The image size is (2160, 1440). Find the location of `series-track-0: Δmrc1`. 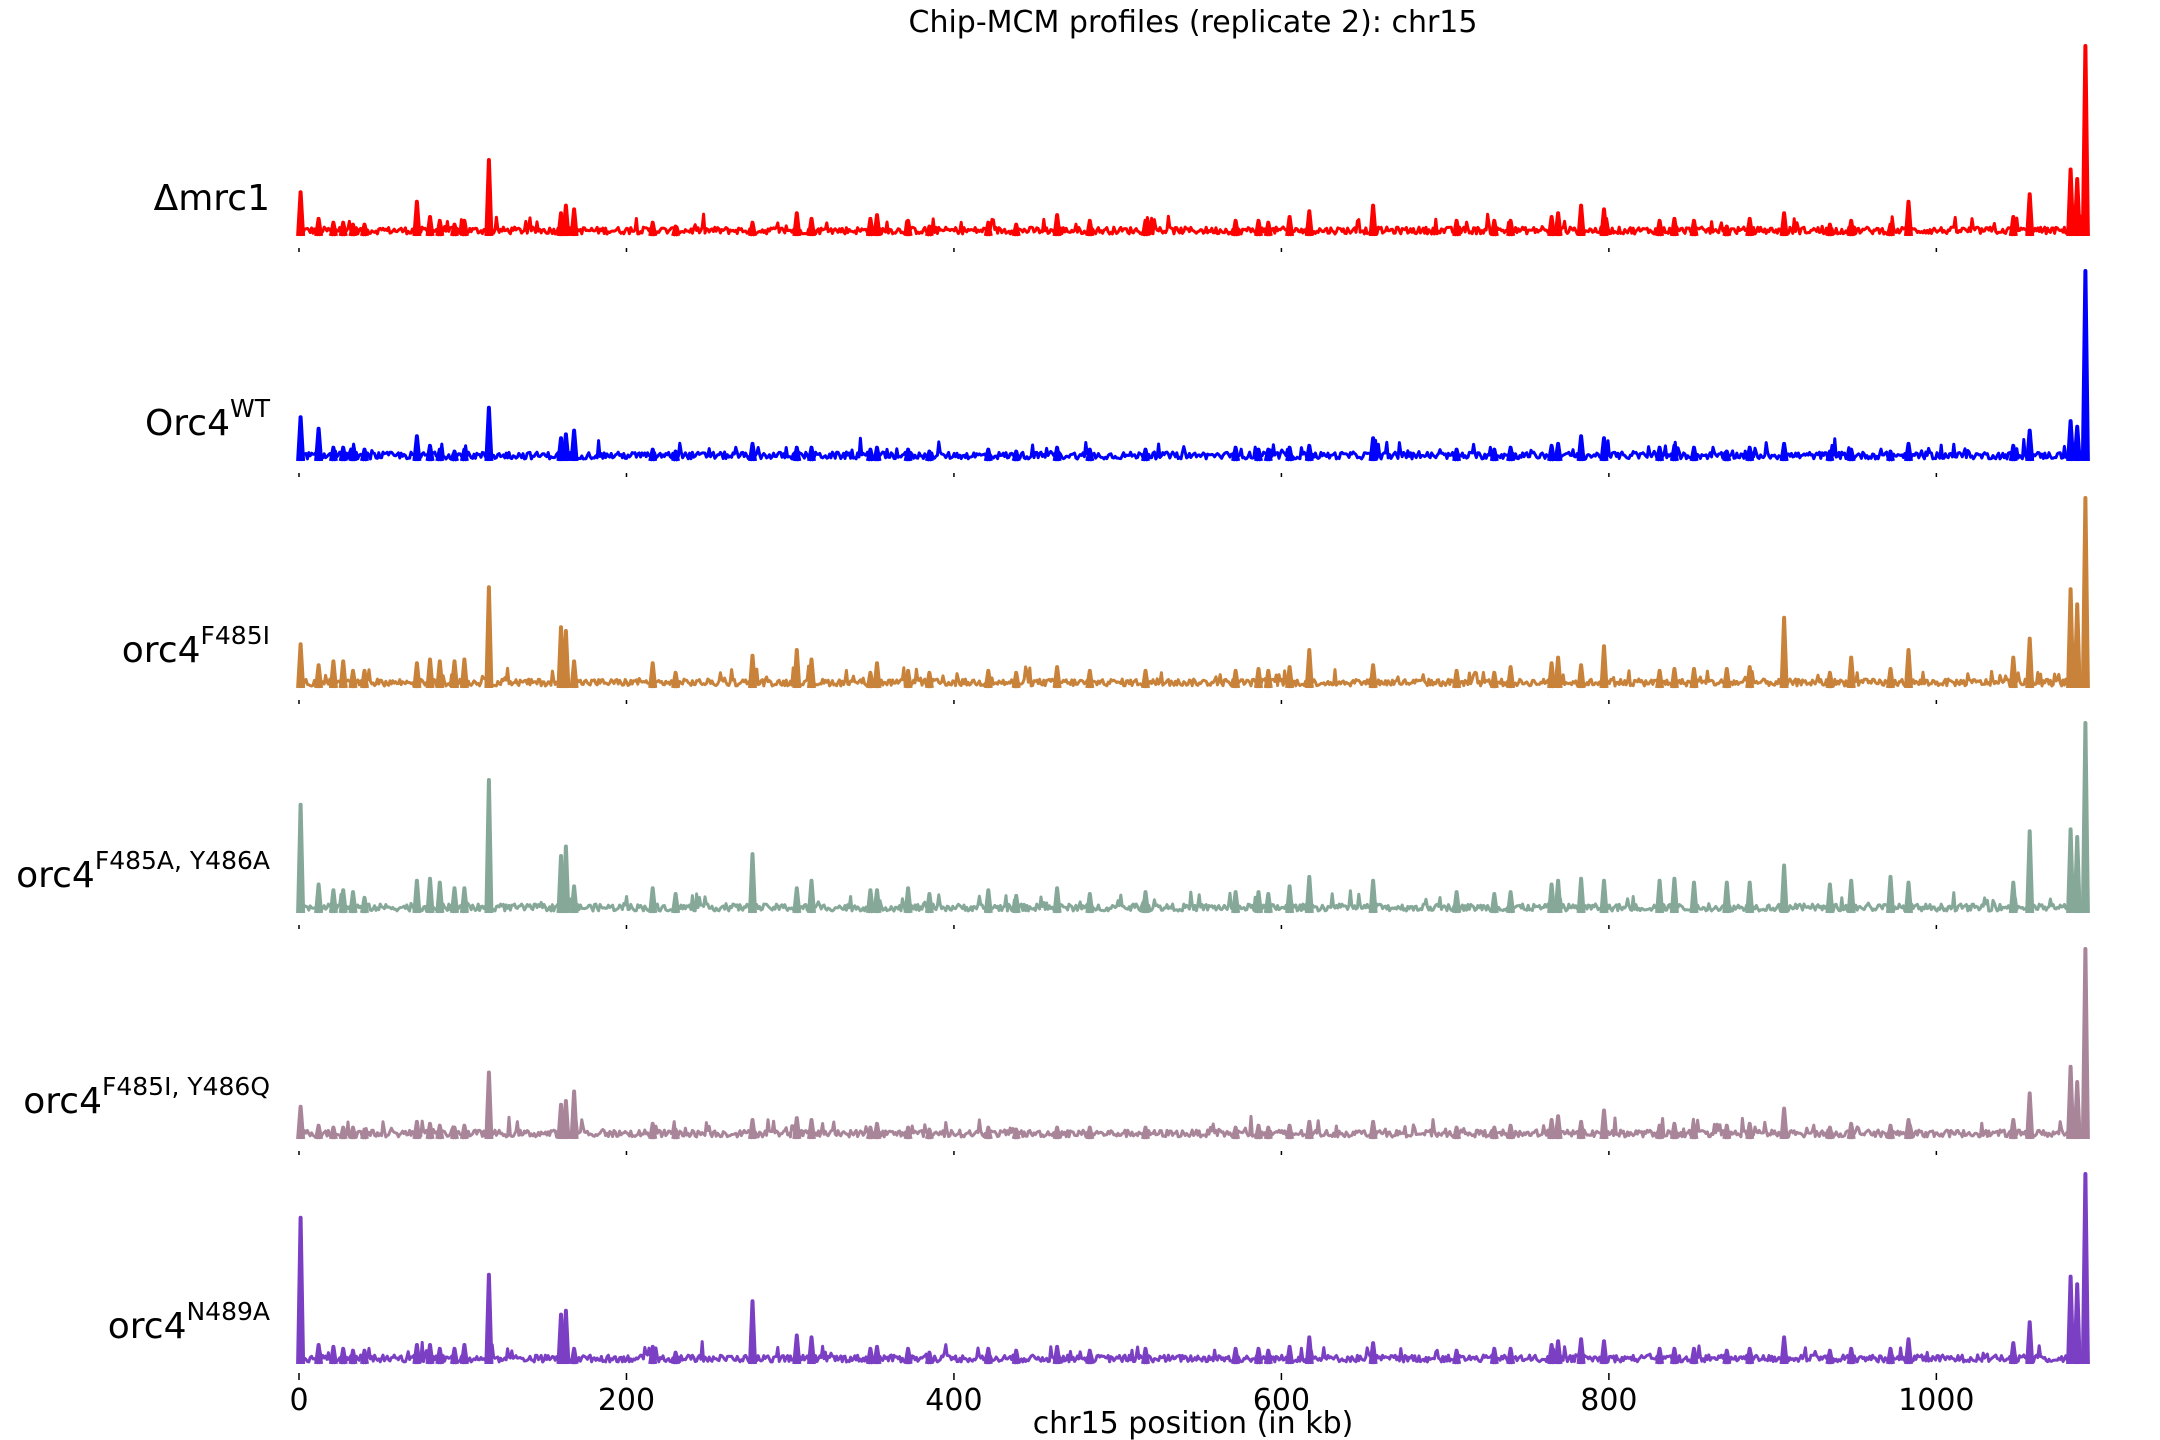

series-track-0: Δmrc1 is located at coordinates (1122, 148).